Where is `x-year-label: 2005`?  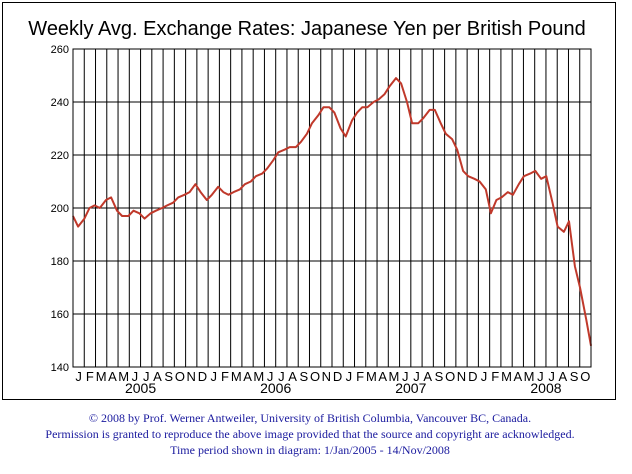 x-year-label: 2005 is located at coordinates (140, 388).